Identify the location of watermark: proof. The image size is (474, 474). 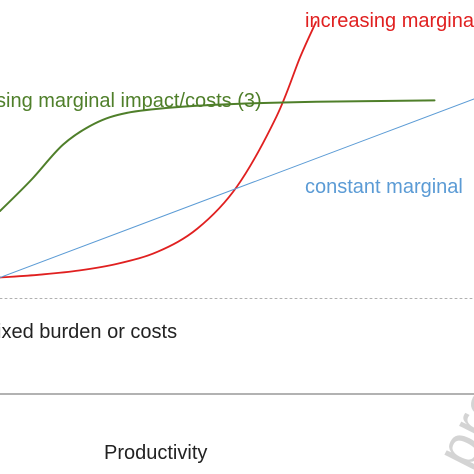
(449, 402).